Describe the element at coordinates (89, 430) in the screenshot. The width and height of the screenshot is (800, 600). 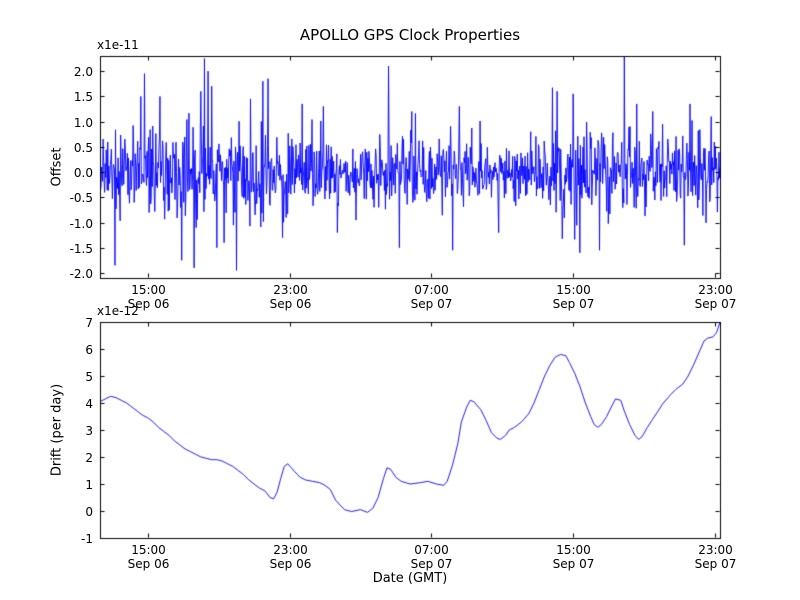
I see `y-tick-label: 3` at that location.